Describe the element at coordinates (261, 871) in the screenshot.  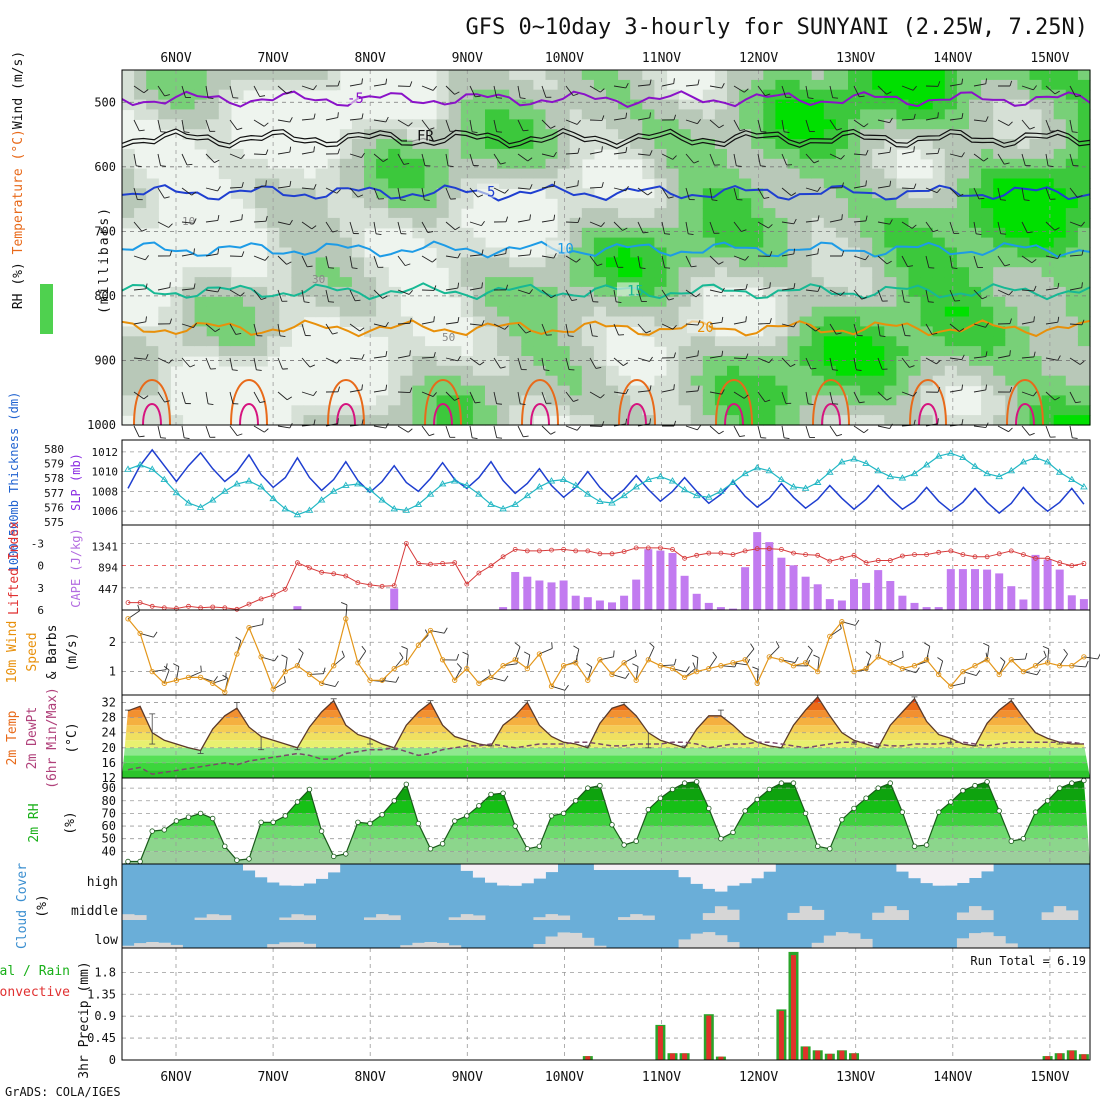
I see `cloud-high-gap` at that location.